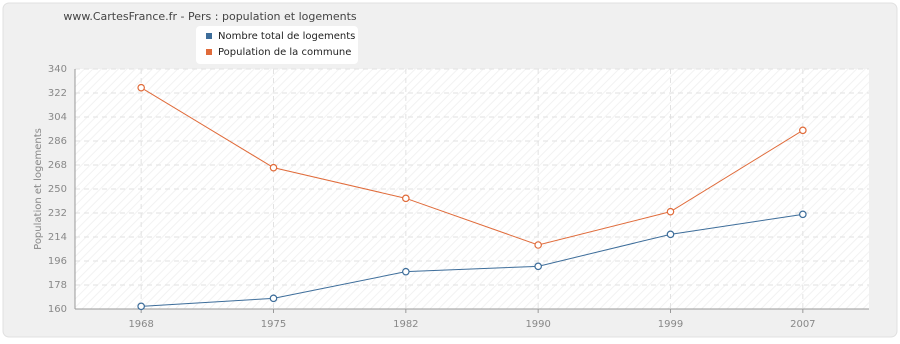 The height and width of the screenshot is (344, 900). What do you see at coordinates (57, 117) in the screenshot?
I see `y-tick-label: 304` at bounding box center [57, 117].